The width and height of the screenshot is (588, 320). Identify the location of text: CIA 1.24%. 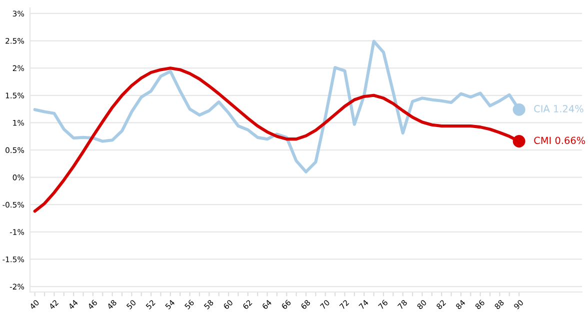
(559, 108).